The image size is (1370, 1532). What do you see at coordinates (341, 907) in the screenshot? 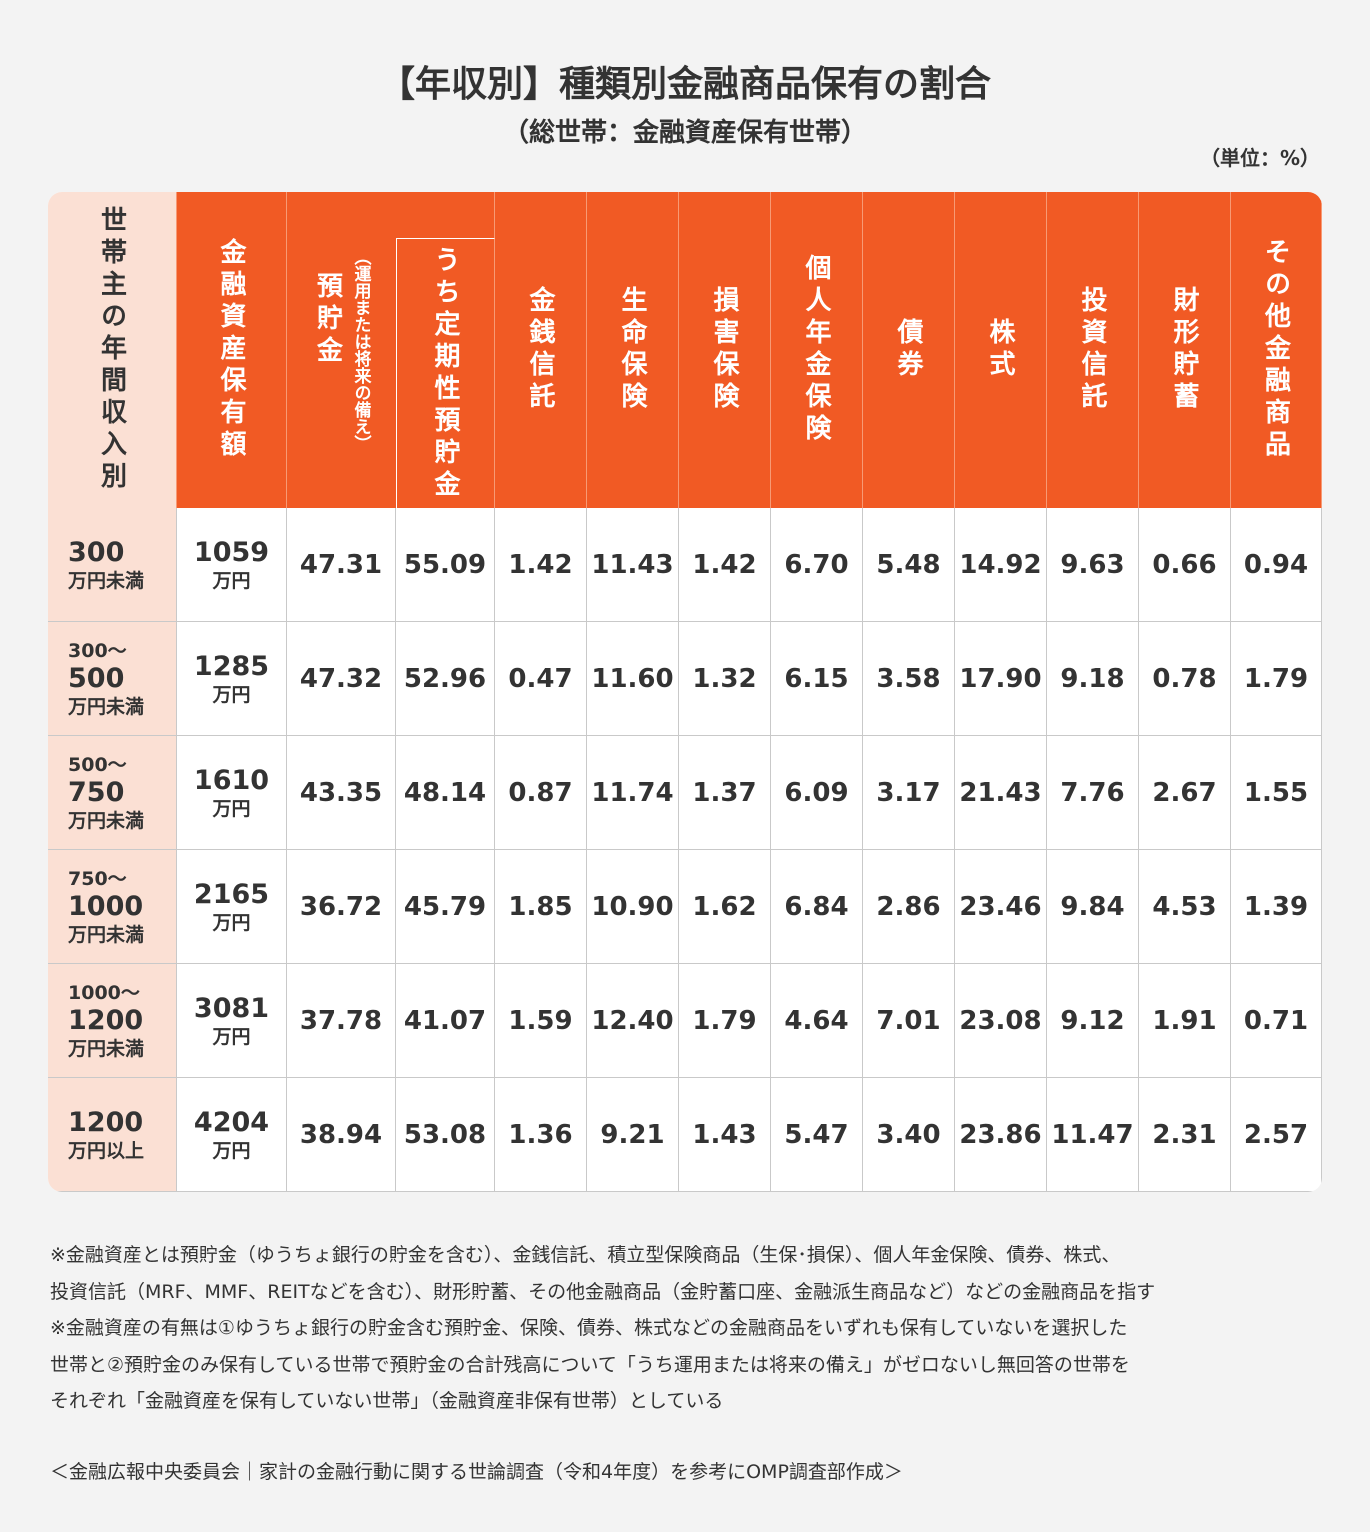
I see `value-cell: 36.72` at bounding box center [341, 907].